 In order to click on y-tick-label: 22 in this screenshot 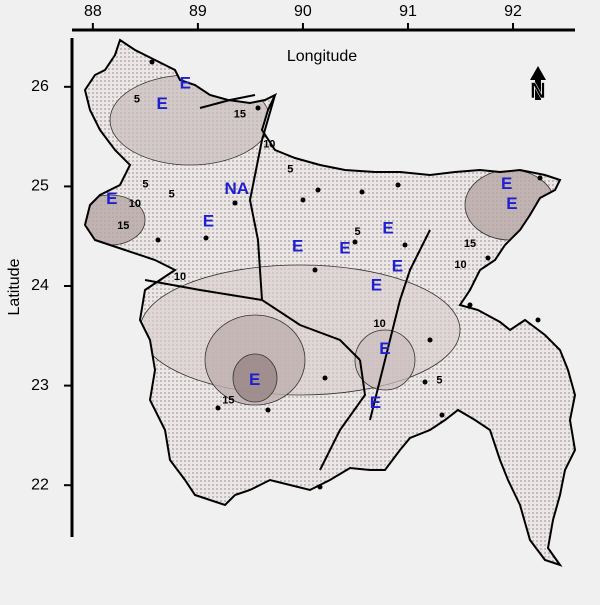, I will do `click(40, 484)`.